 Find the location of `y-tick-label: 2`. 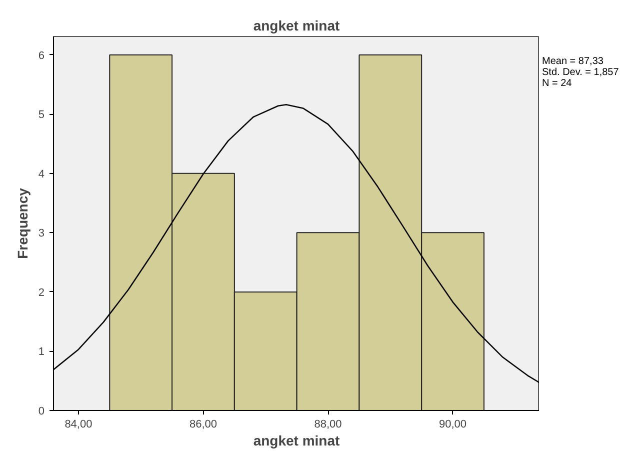

y-tick-label: 2 is located at coordinates (41, 292).